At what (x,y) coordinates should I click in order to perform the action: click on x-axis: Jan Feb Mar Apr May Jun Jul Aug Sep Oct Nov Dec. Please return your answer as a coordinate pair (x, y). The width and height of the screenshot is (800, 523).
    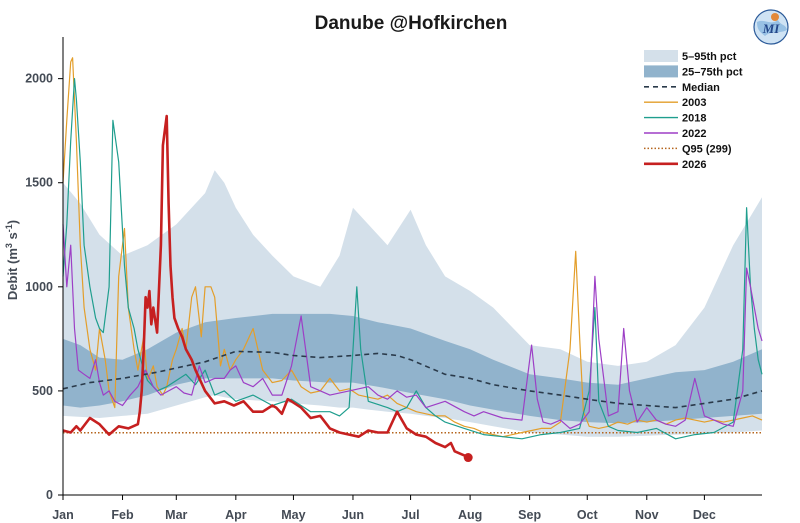
    Looking at the image, I should click on (407, 508).